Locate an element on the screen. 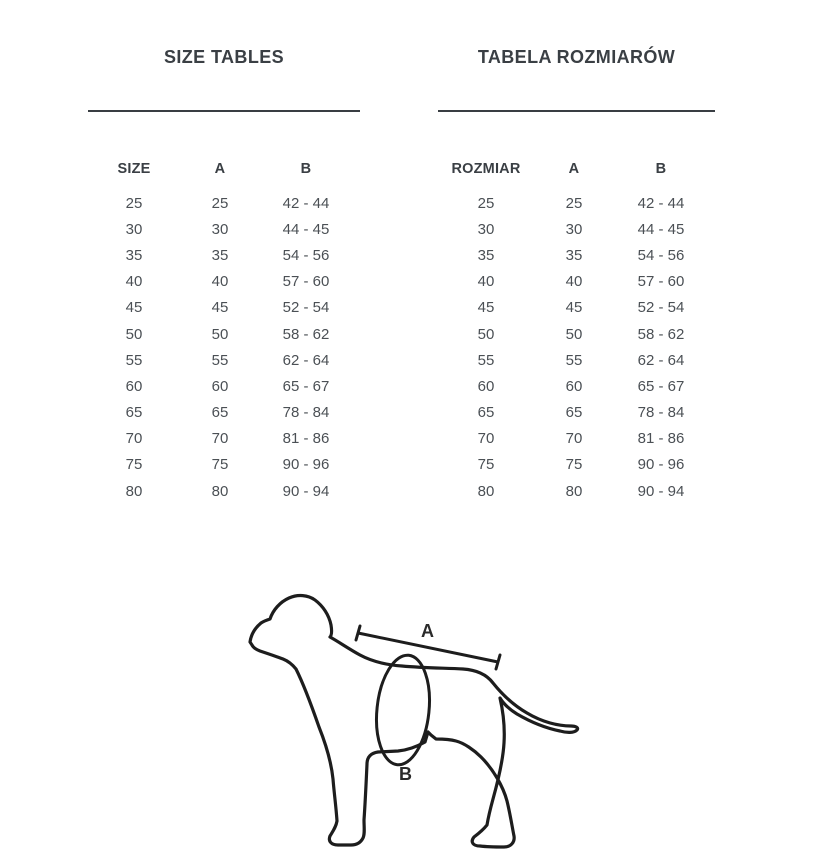 The image size is (833, 855). measure-label-b: B is located at coordinates (405, 774).